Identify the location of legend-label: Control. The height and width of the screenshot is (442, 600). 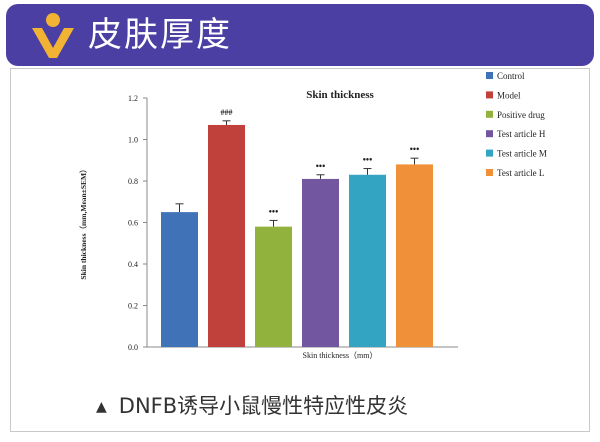
(511, 76).